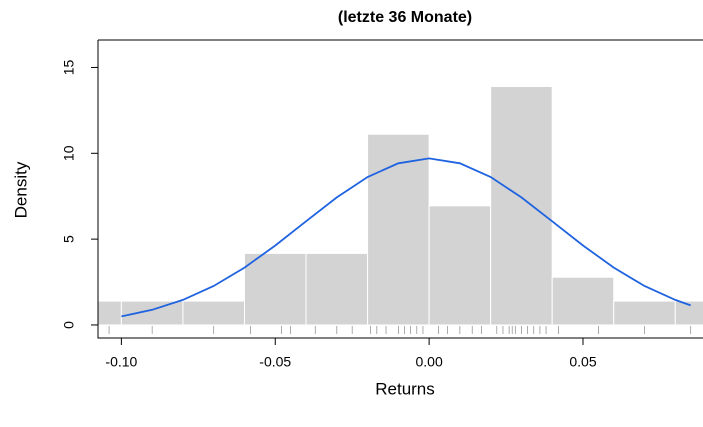 Image resolution: width=703 pixels, height=427 pixels. Describe the element at coordinates (69, 153) in the screenshot. I see `y-tick-label: 10` at that location.